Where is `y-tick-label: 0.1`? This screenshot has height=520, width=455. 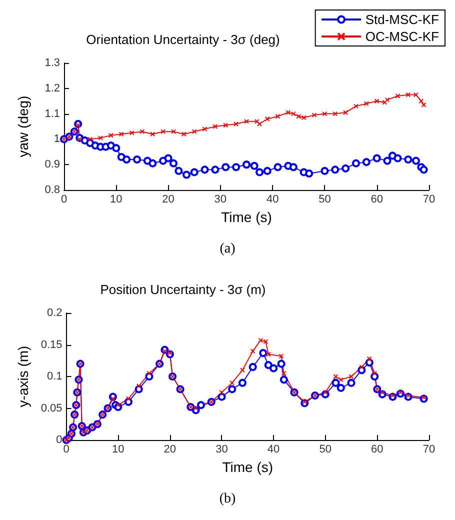
y-tick-label: 0.1 is located at coordinates (54, 376).